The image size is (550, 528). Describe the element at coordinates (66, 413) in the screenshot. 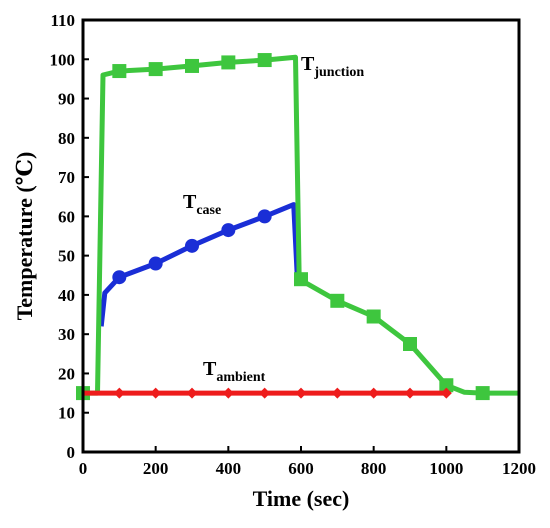

I see `y-tick-label: 10` at that location.